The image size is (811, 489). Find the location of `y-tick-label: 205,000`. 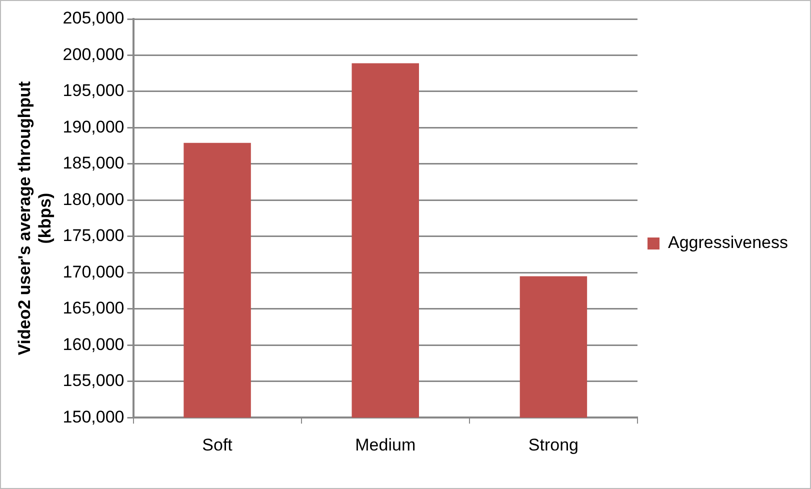

y-tick-label: 205,000 is located at coordinates (93, 18).